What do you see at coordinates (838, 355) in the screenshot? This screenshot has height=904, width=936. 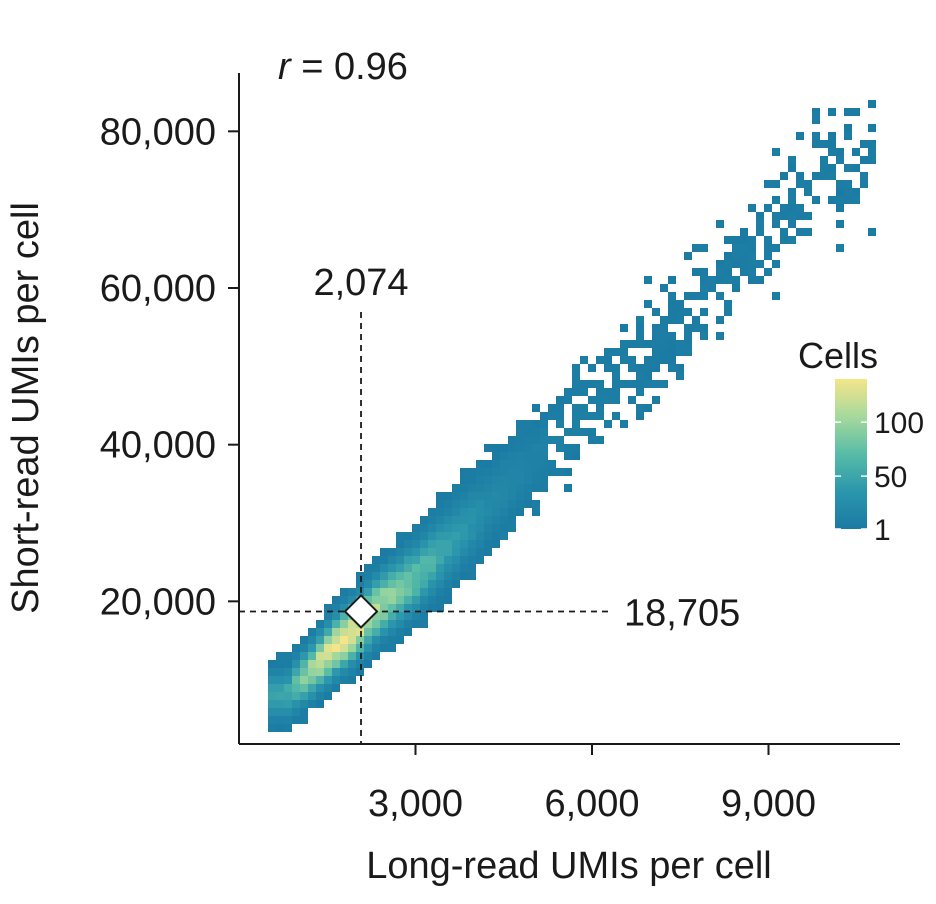 I see `legend-title: Cells` at bounding box center [838, 355].